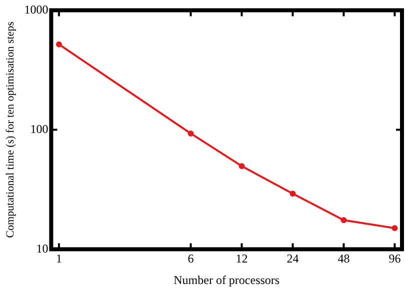 This screenshot has width=410, height=292. I want to click on x-axis-title: Number of processors, so click(227, 279).